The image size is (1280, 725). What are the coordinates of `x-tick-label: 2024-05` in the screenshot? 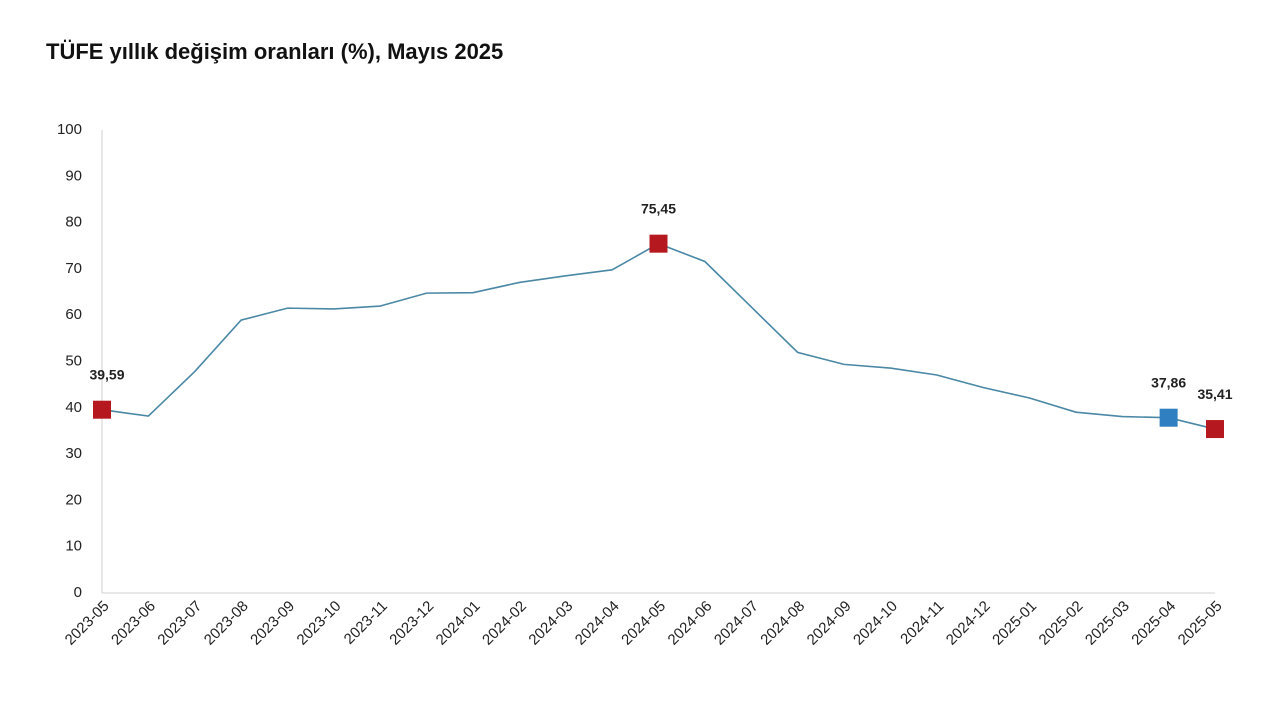 It's located at (643, 623).